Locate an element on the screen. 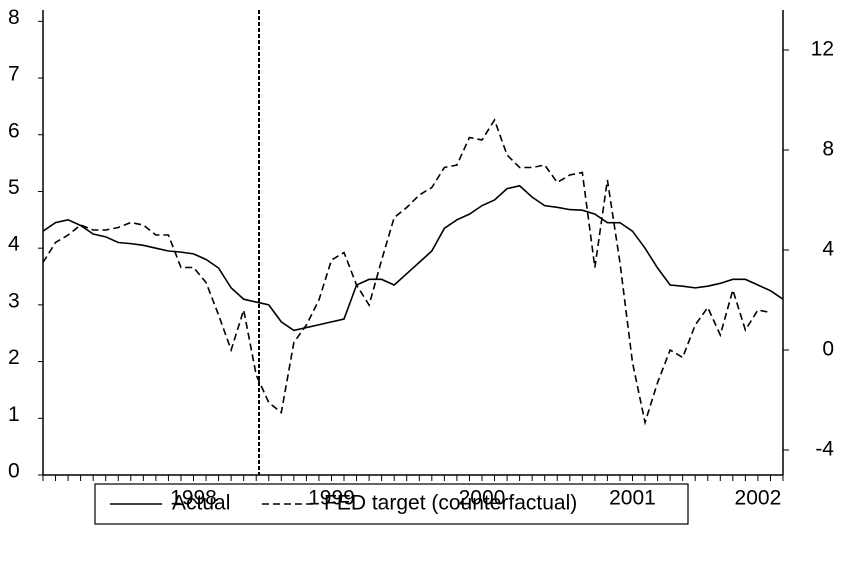 This screenshot has width=843, height=580. y-tick-label: 3 is located at coordinates (14, 300).